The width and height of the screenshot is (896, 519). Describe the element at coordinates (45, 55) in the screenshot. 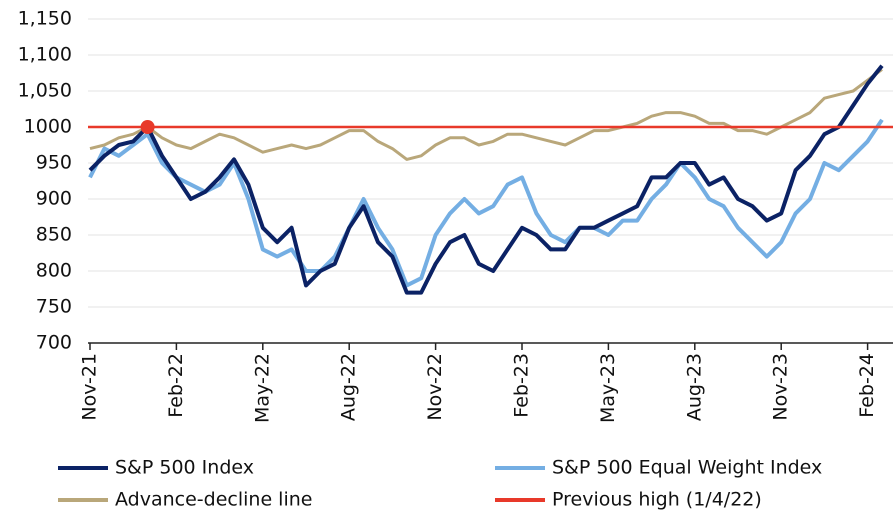

I see `y-tick-label: 1,100` at that location.